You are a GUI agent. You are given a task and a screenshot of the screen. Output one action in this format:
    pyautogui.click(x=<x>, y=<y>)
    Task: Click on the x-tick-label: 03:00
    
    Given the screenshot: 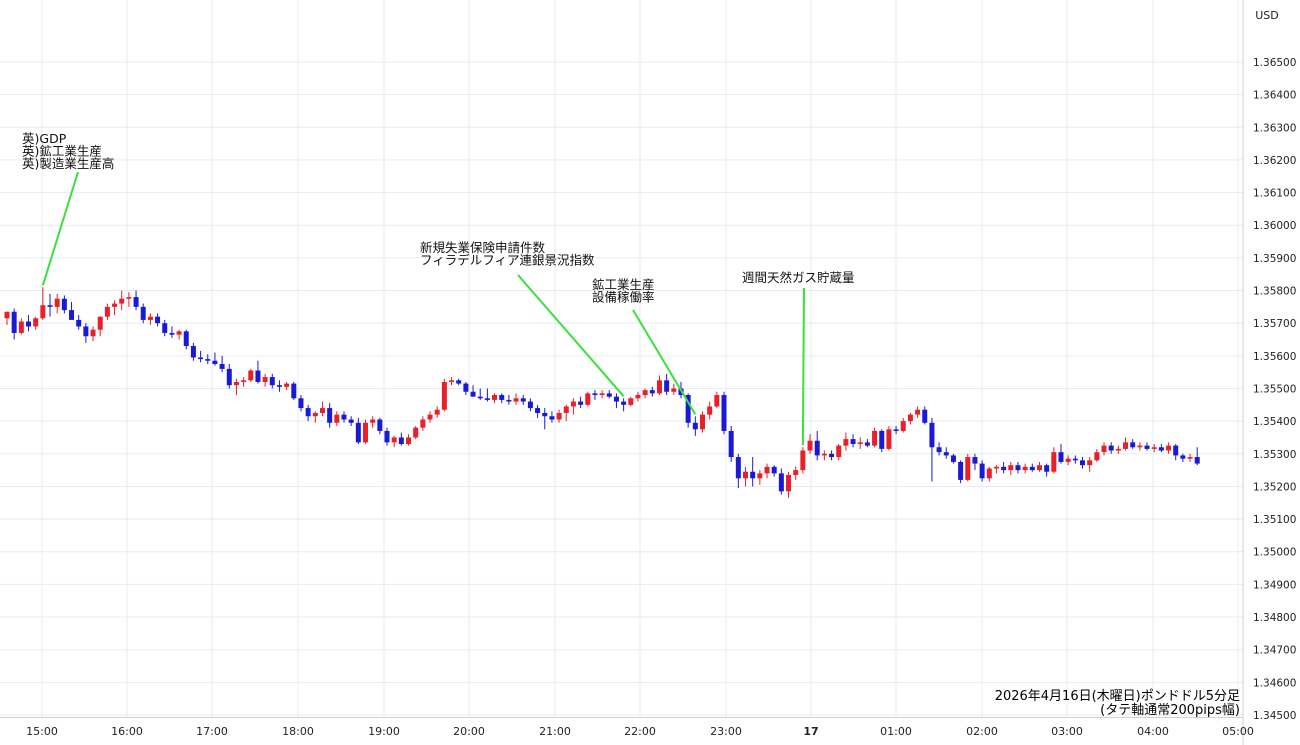 What is the action you would take?
    pyautogui.click(x=1067, y=731)
    